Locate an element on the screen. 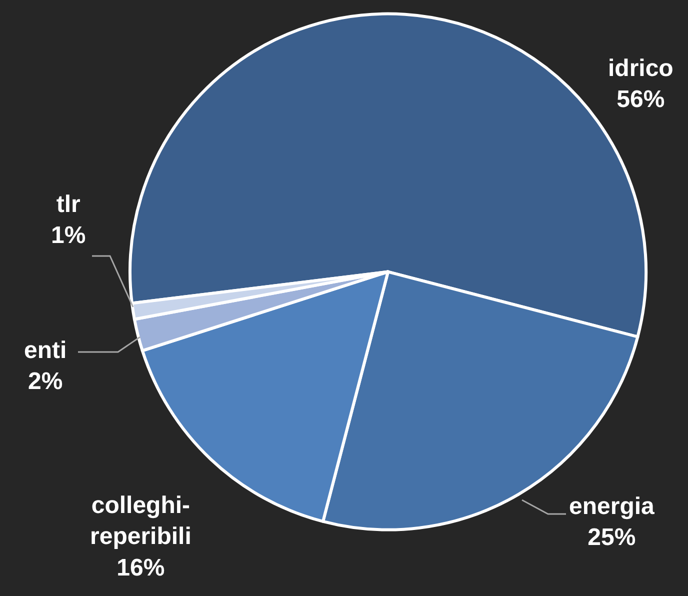  slice-label: enti is located at coordinates (45, 350).